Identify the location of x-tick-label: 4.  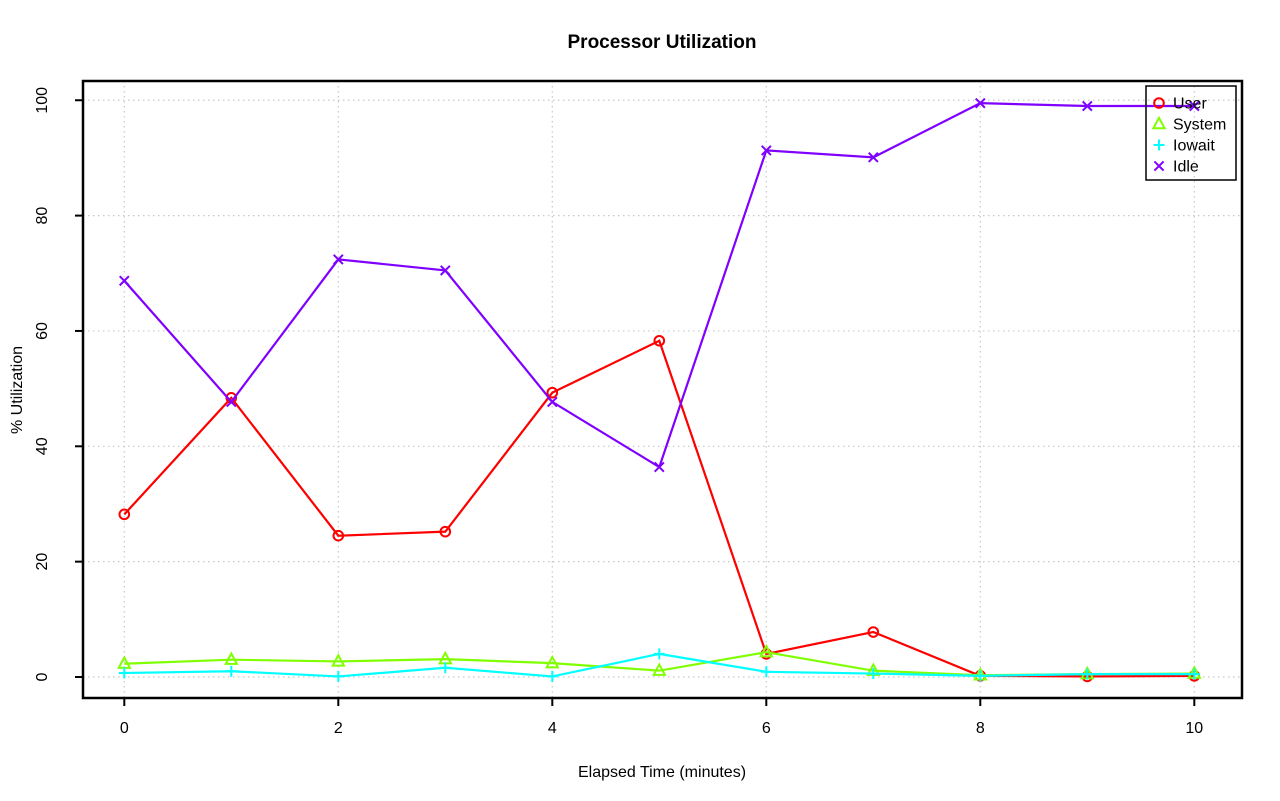
(552, 728).